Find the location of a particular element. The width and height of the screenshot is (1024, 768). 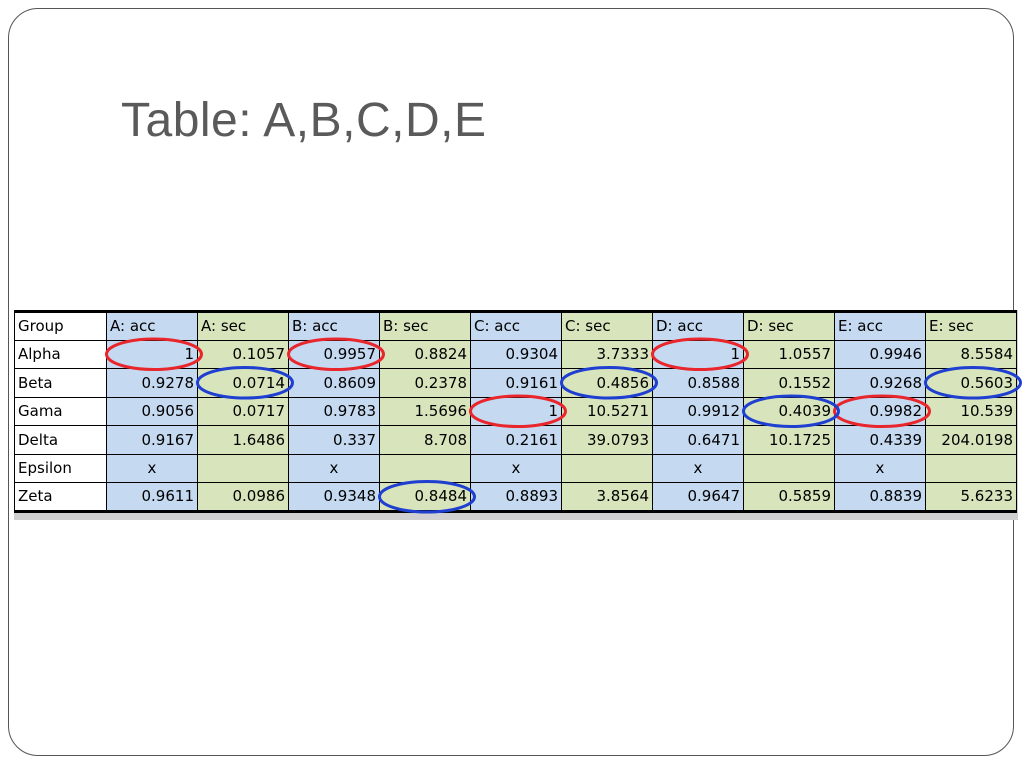

table-cell: 0.9611 is located at coordinates (152, 497).